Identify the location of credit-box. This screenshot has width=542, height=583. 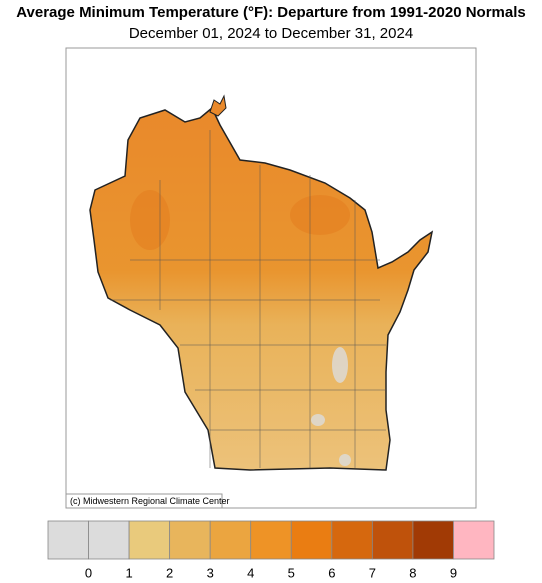
(144, 501).